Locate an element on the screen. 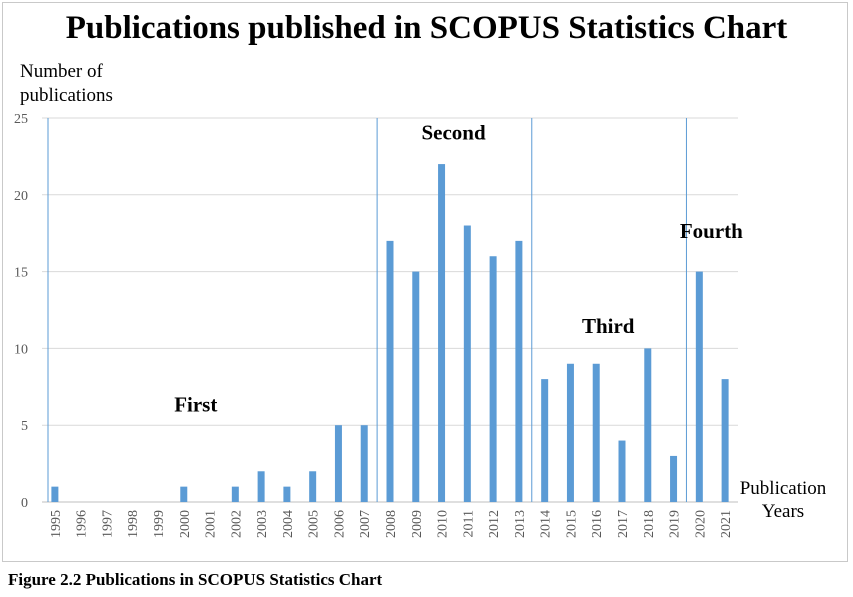 The image size is (853, 597). x-tick-label: 1995 is located at coordinates (56, 524).